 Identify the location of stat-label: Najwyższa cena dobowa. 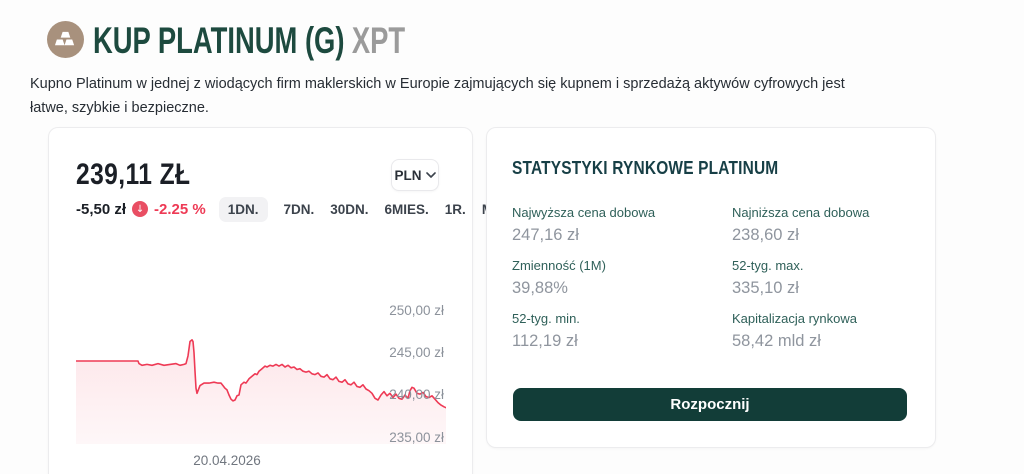
(584, 212).